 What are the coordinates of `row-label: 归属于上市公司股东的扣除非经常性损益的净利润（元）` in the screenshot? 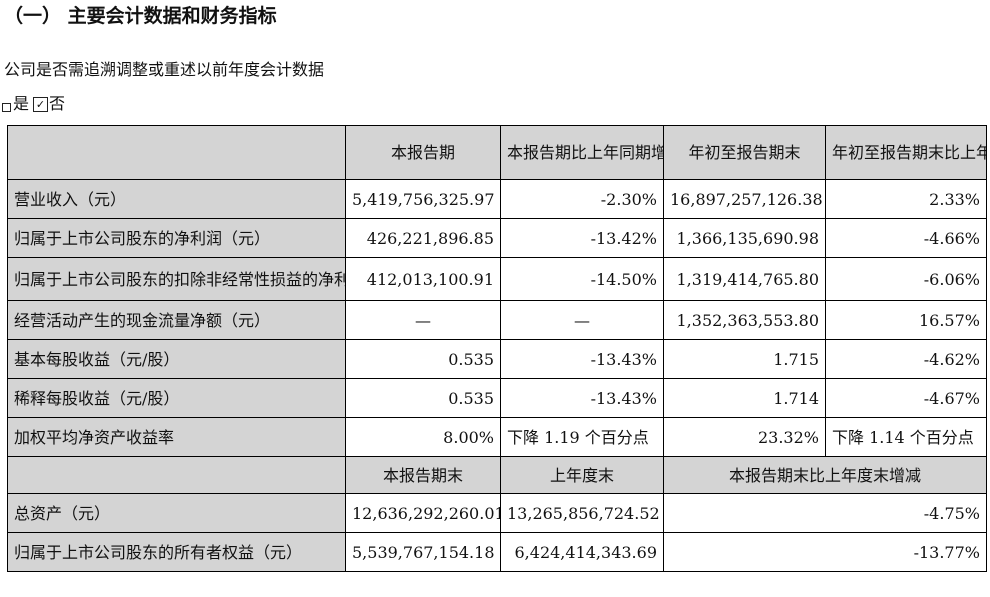 It's located at (176, 279).